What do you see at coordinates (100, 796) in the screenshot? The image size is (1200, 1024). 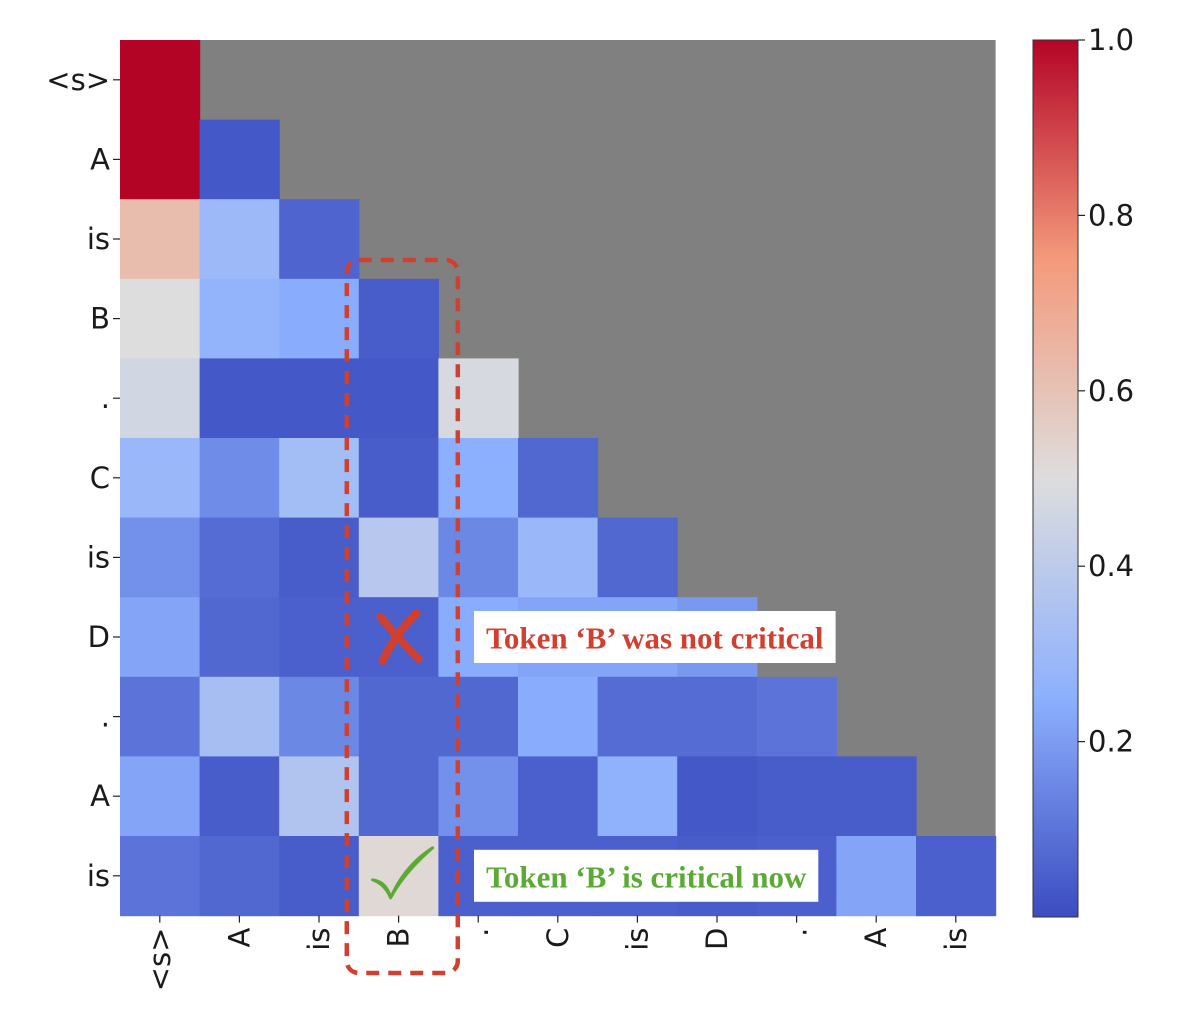 I see `y-tick-label-9: A` at bounding box center [100, 796].